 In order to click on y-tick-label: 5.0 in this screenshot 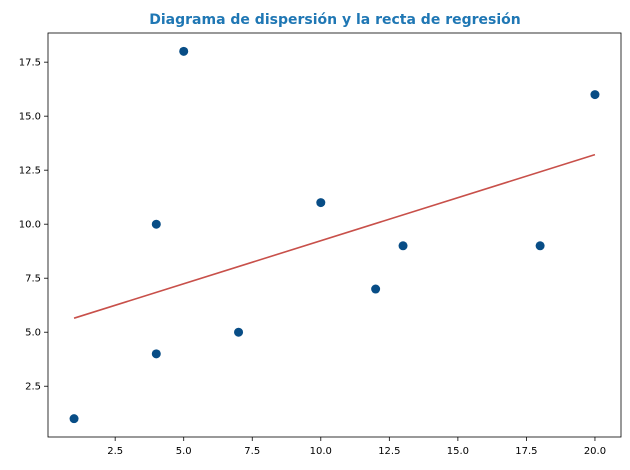, I will do `click(33, 333)`.